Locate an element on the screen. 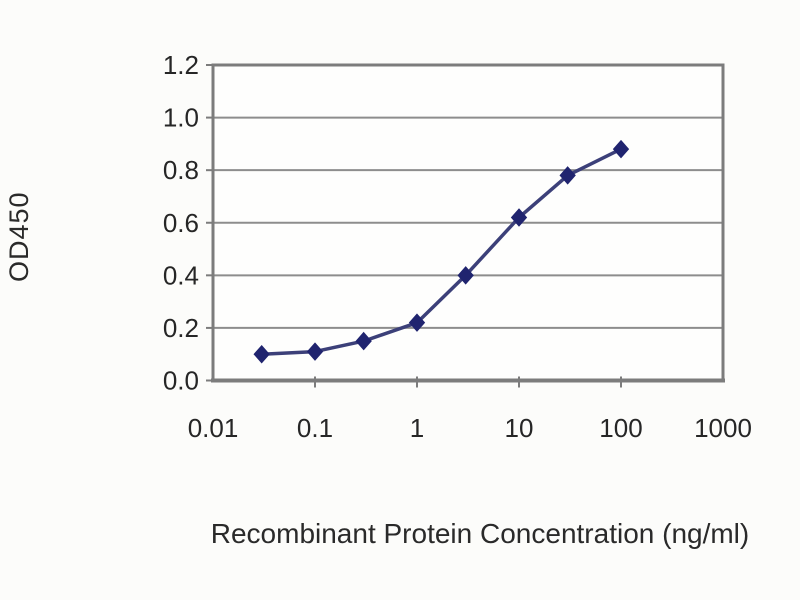 The image size is (800, 600). x-tick-label: 0.1 is located at coordinates (315, 428).